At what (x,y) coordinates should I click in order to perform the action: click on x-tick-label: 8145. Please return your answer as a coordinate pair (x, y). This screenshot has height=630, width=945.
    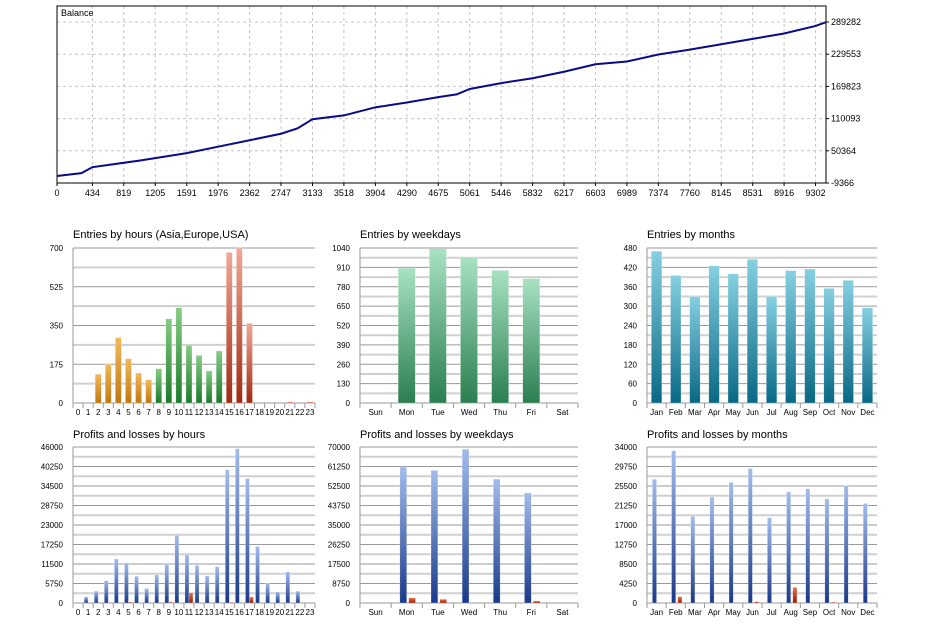
    Looking at the image, I should click on (721, 193).